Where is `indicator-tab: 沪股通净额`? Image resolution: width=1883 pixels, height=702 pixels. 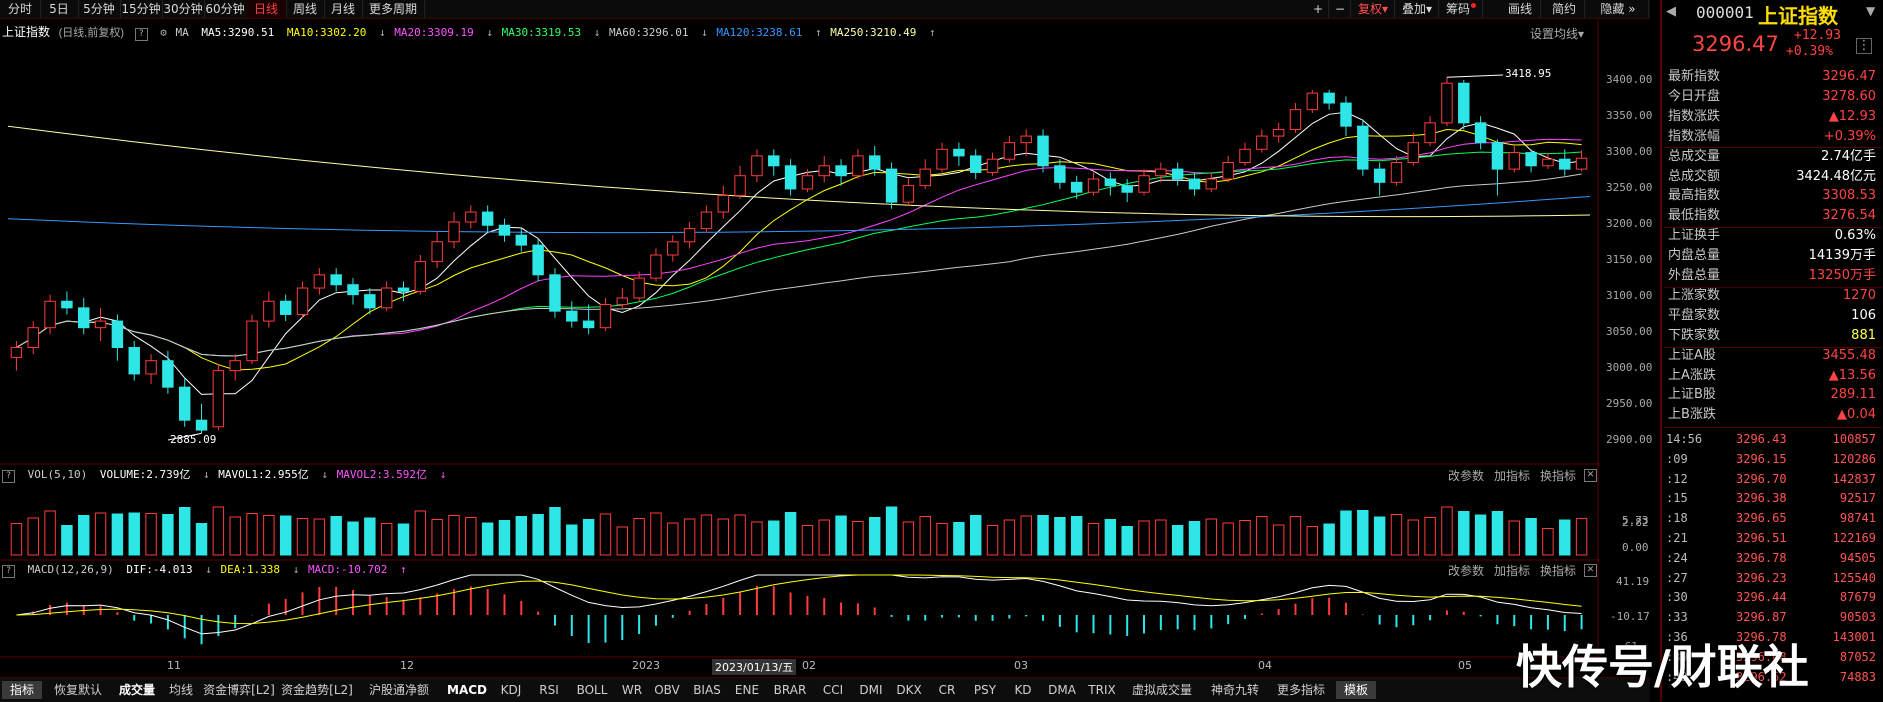 indicator-tab: 沪股通净额 is located at coordinates (398, 690).